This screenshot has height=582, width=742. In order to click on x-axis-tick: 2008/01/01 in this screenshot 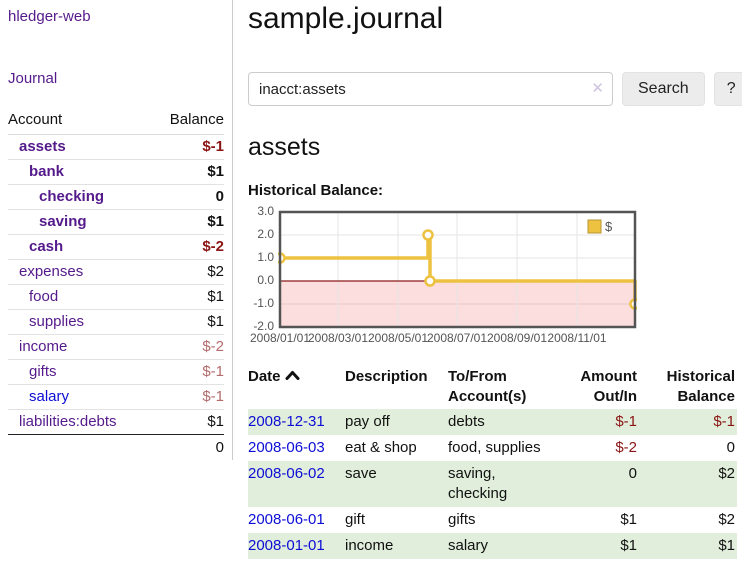, I will do `click(280, 338)`.